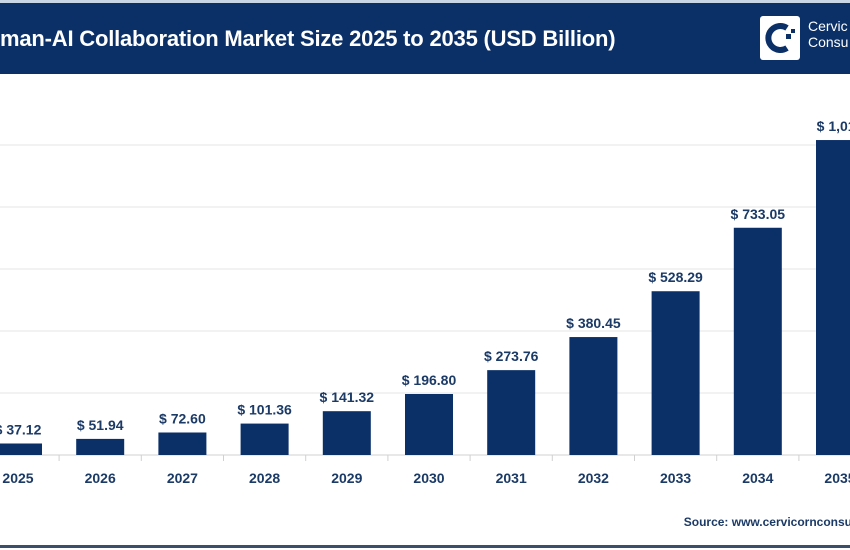  I want to click on bar-2027, so click(182, 443).